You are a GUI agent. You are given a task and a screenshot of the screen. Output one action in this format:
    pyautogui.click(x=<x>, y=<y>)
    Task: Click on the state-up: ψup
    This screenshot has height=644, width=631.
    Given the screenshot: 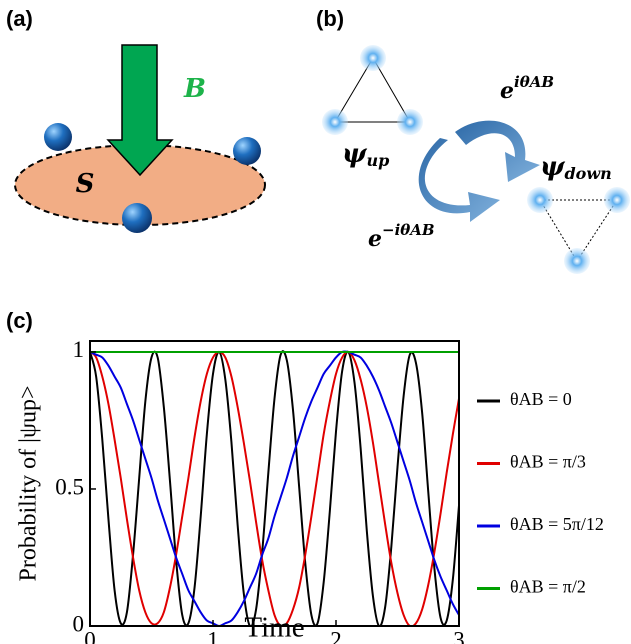 What is the action you would take?
    pyautogui.click(x=365, y=154)
    